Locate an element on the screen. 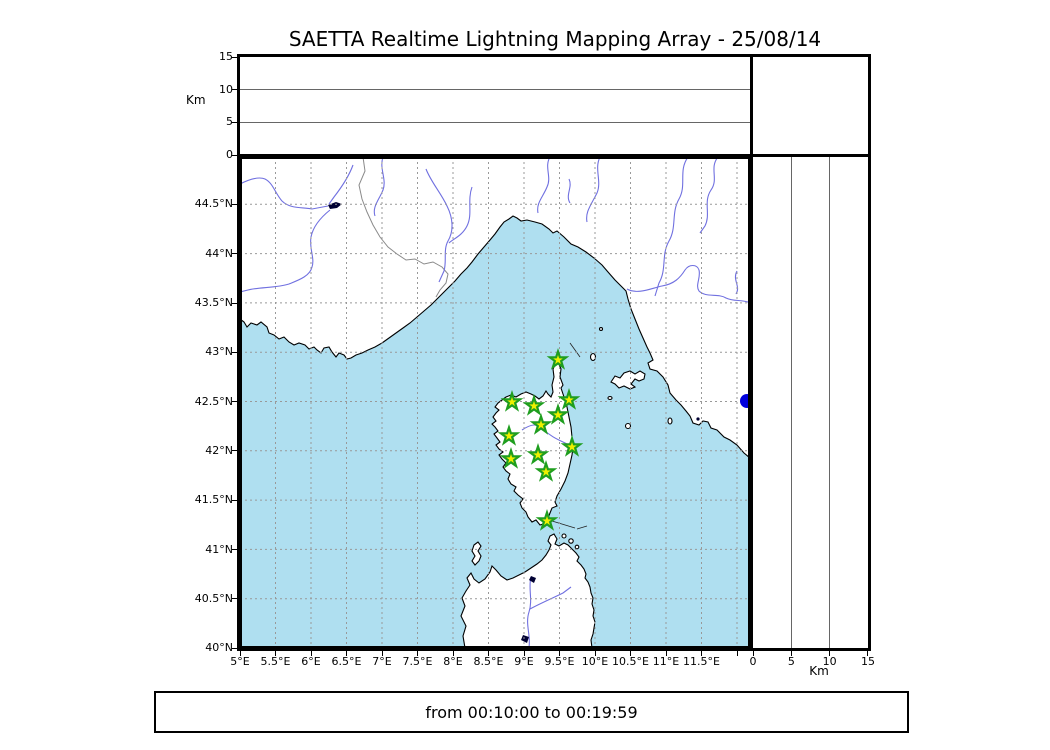 The image size is (1050, 750). river-durance-lower is located at coordinates (285, 251).